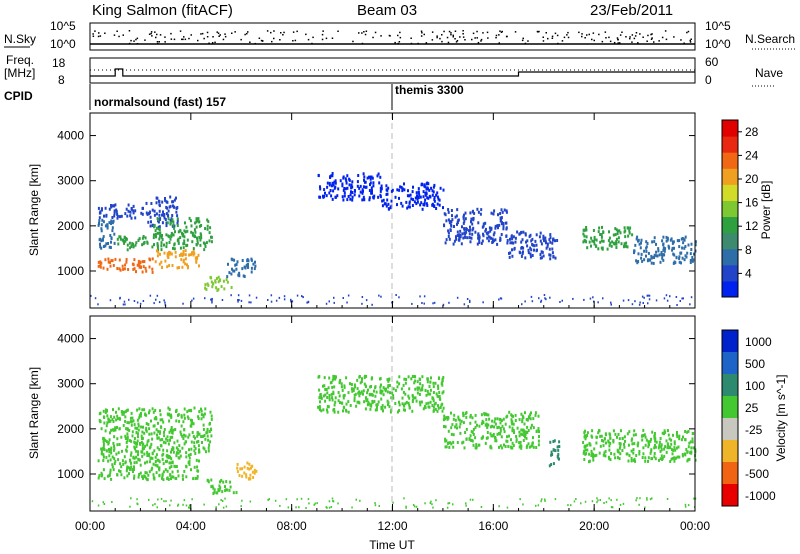 This screenshot has height=554, width=800. What do you see at coordinates (758, 342) in the screenshot?
I see `velocity-colorbar-tick-label: 1000` at bounding box center [758, 342].